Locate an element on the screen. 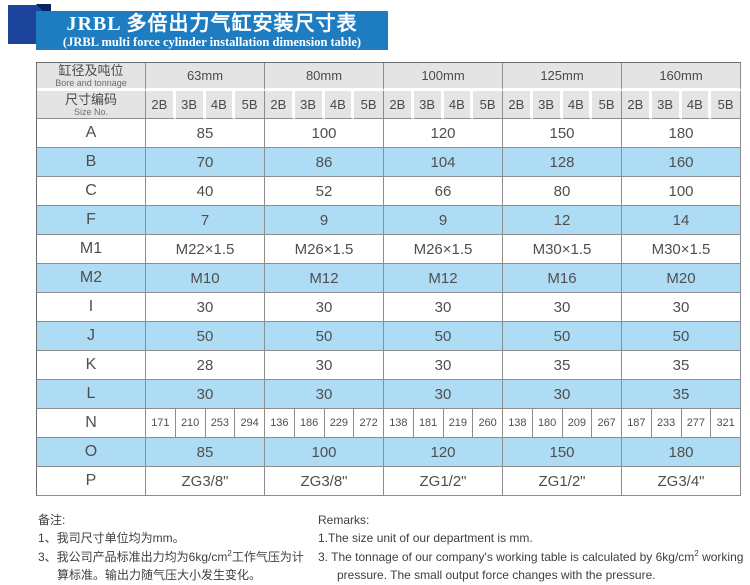 Image resolution: width=750 pixels, height=585 pixels. table-row-C: C 40 52 66 80 100 is located at coordinates (389, 191).